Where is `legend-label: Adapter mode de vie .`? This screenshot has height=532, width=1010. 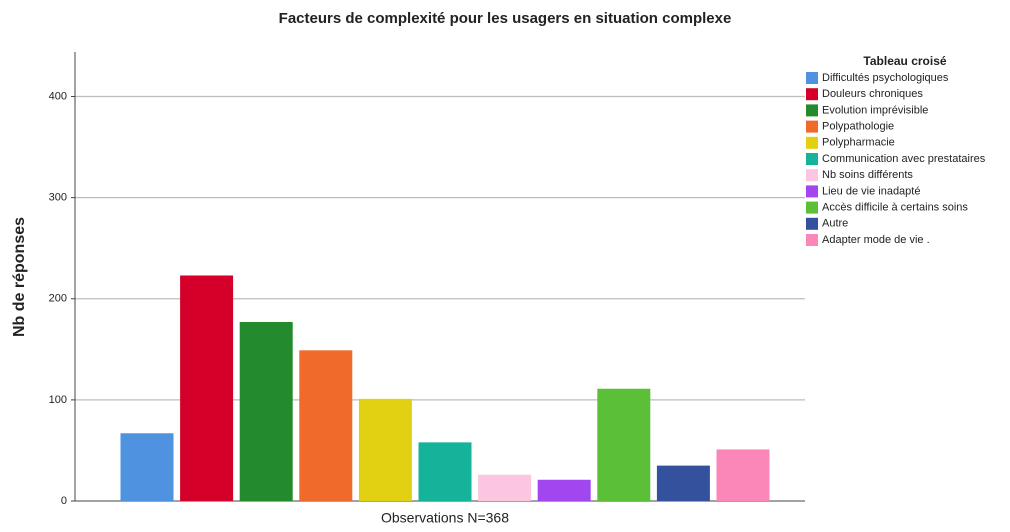
legend-label: Adapter mode de vie . is located at coordinates (876, 240).